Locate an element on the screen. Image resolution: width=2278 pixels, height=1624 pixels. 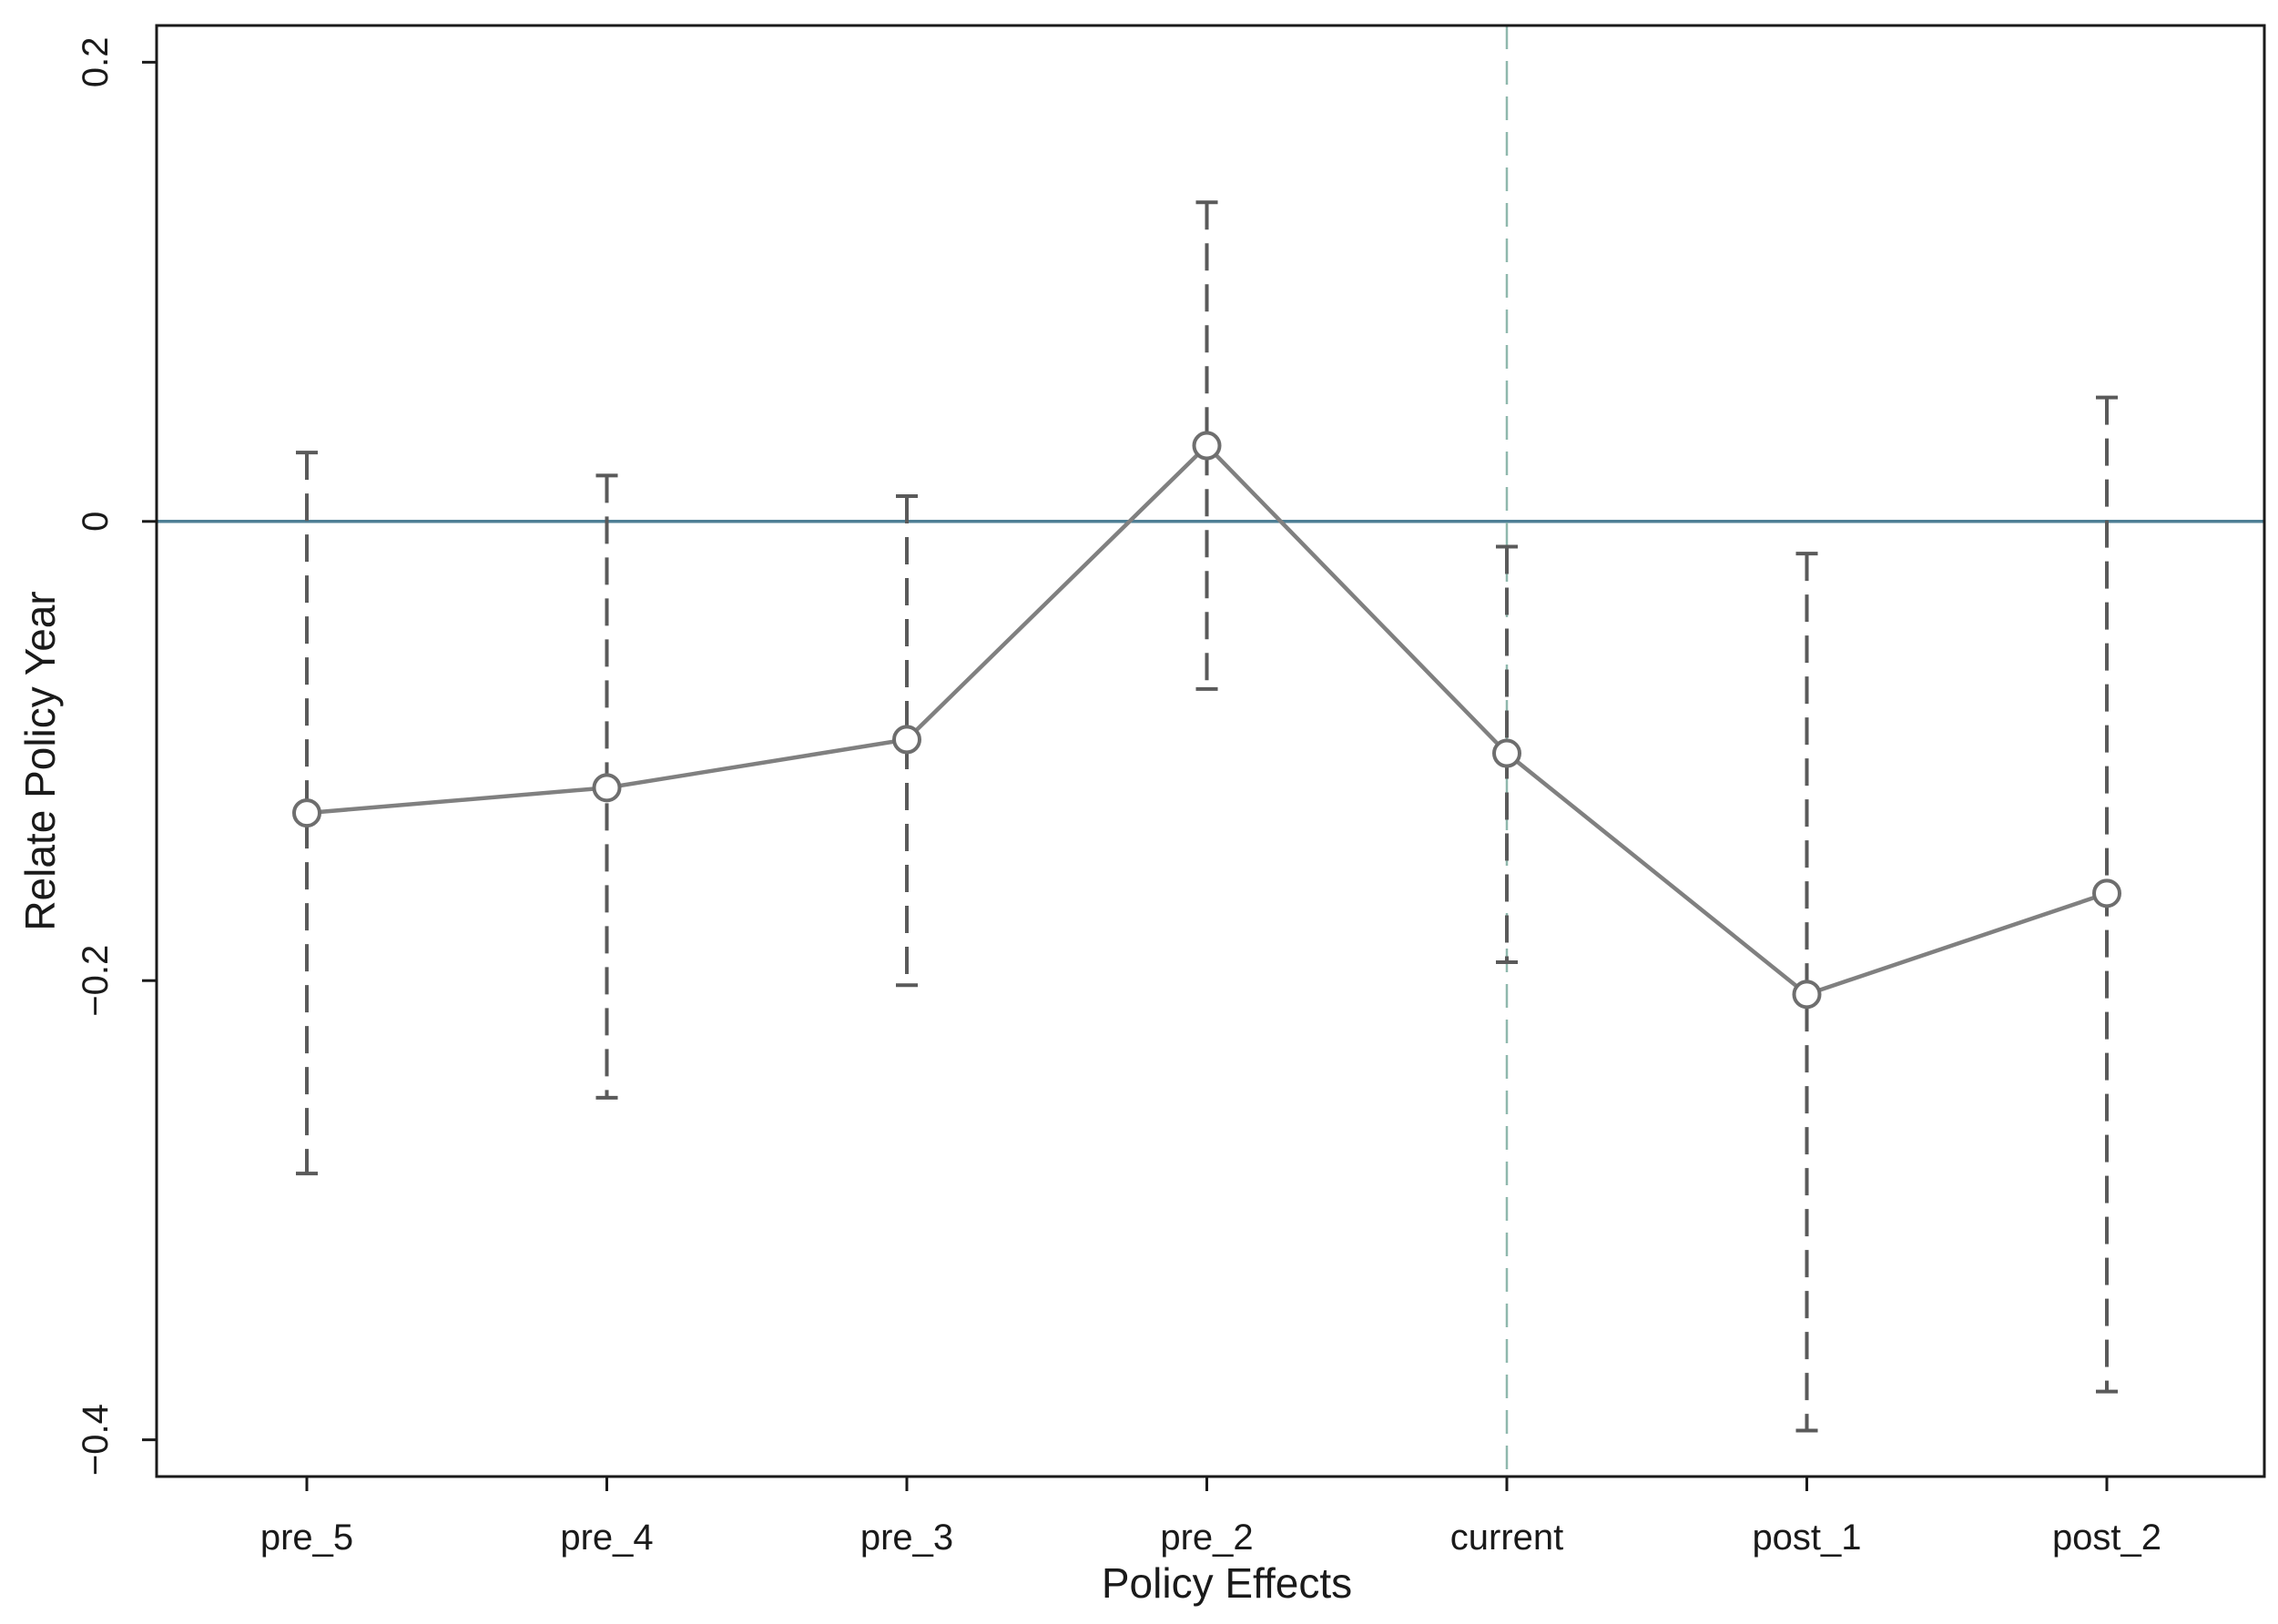
y-tick-label-0: 0.2 is located at coordinates (96, 62).